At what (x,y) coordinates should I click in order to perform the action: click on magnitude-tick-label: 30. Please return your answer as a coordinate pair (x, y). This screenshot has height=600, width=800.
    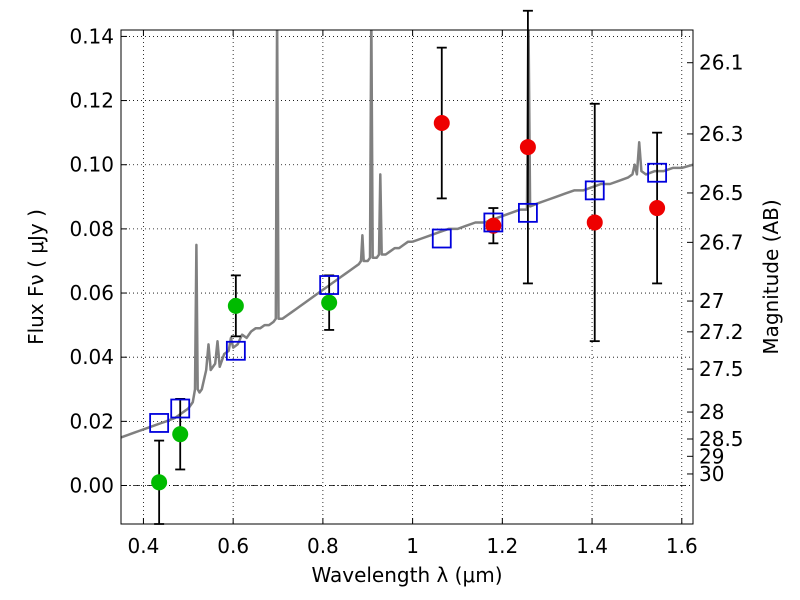
    Looking at the image, I should click on (711, 474).